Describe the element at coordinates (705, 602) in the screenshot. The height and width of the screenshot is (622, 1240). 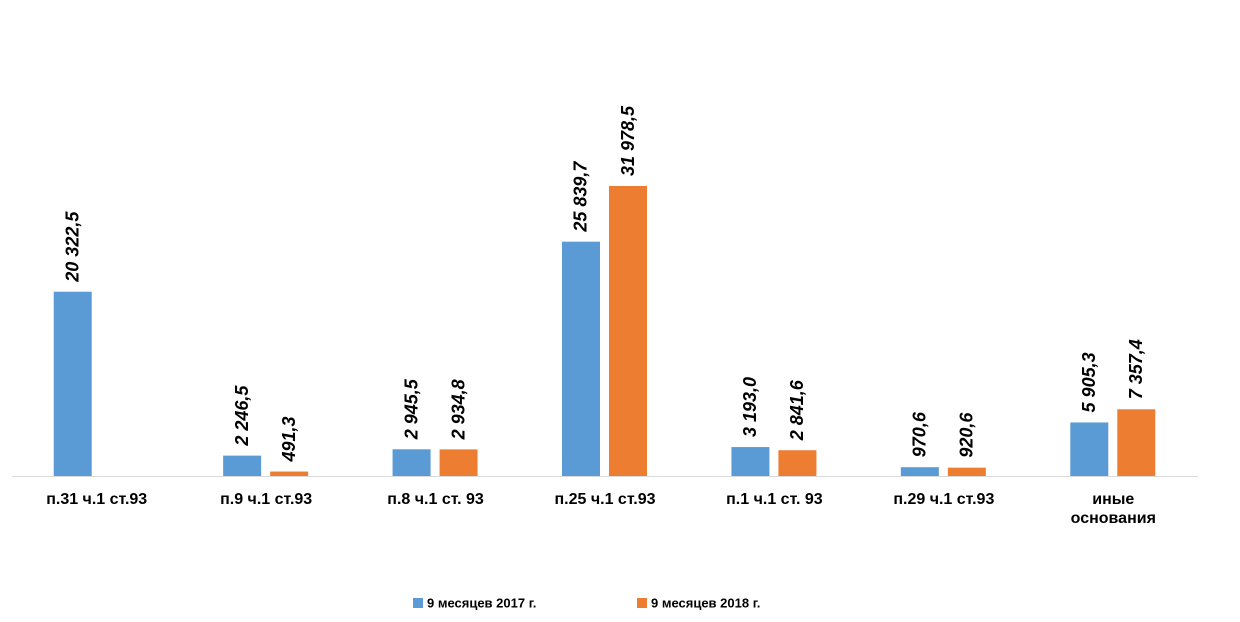
I see `legend-label: 9 месяцев 2018 г.` at that location.